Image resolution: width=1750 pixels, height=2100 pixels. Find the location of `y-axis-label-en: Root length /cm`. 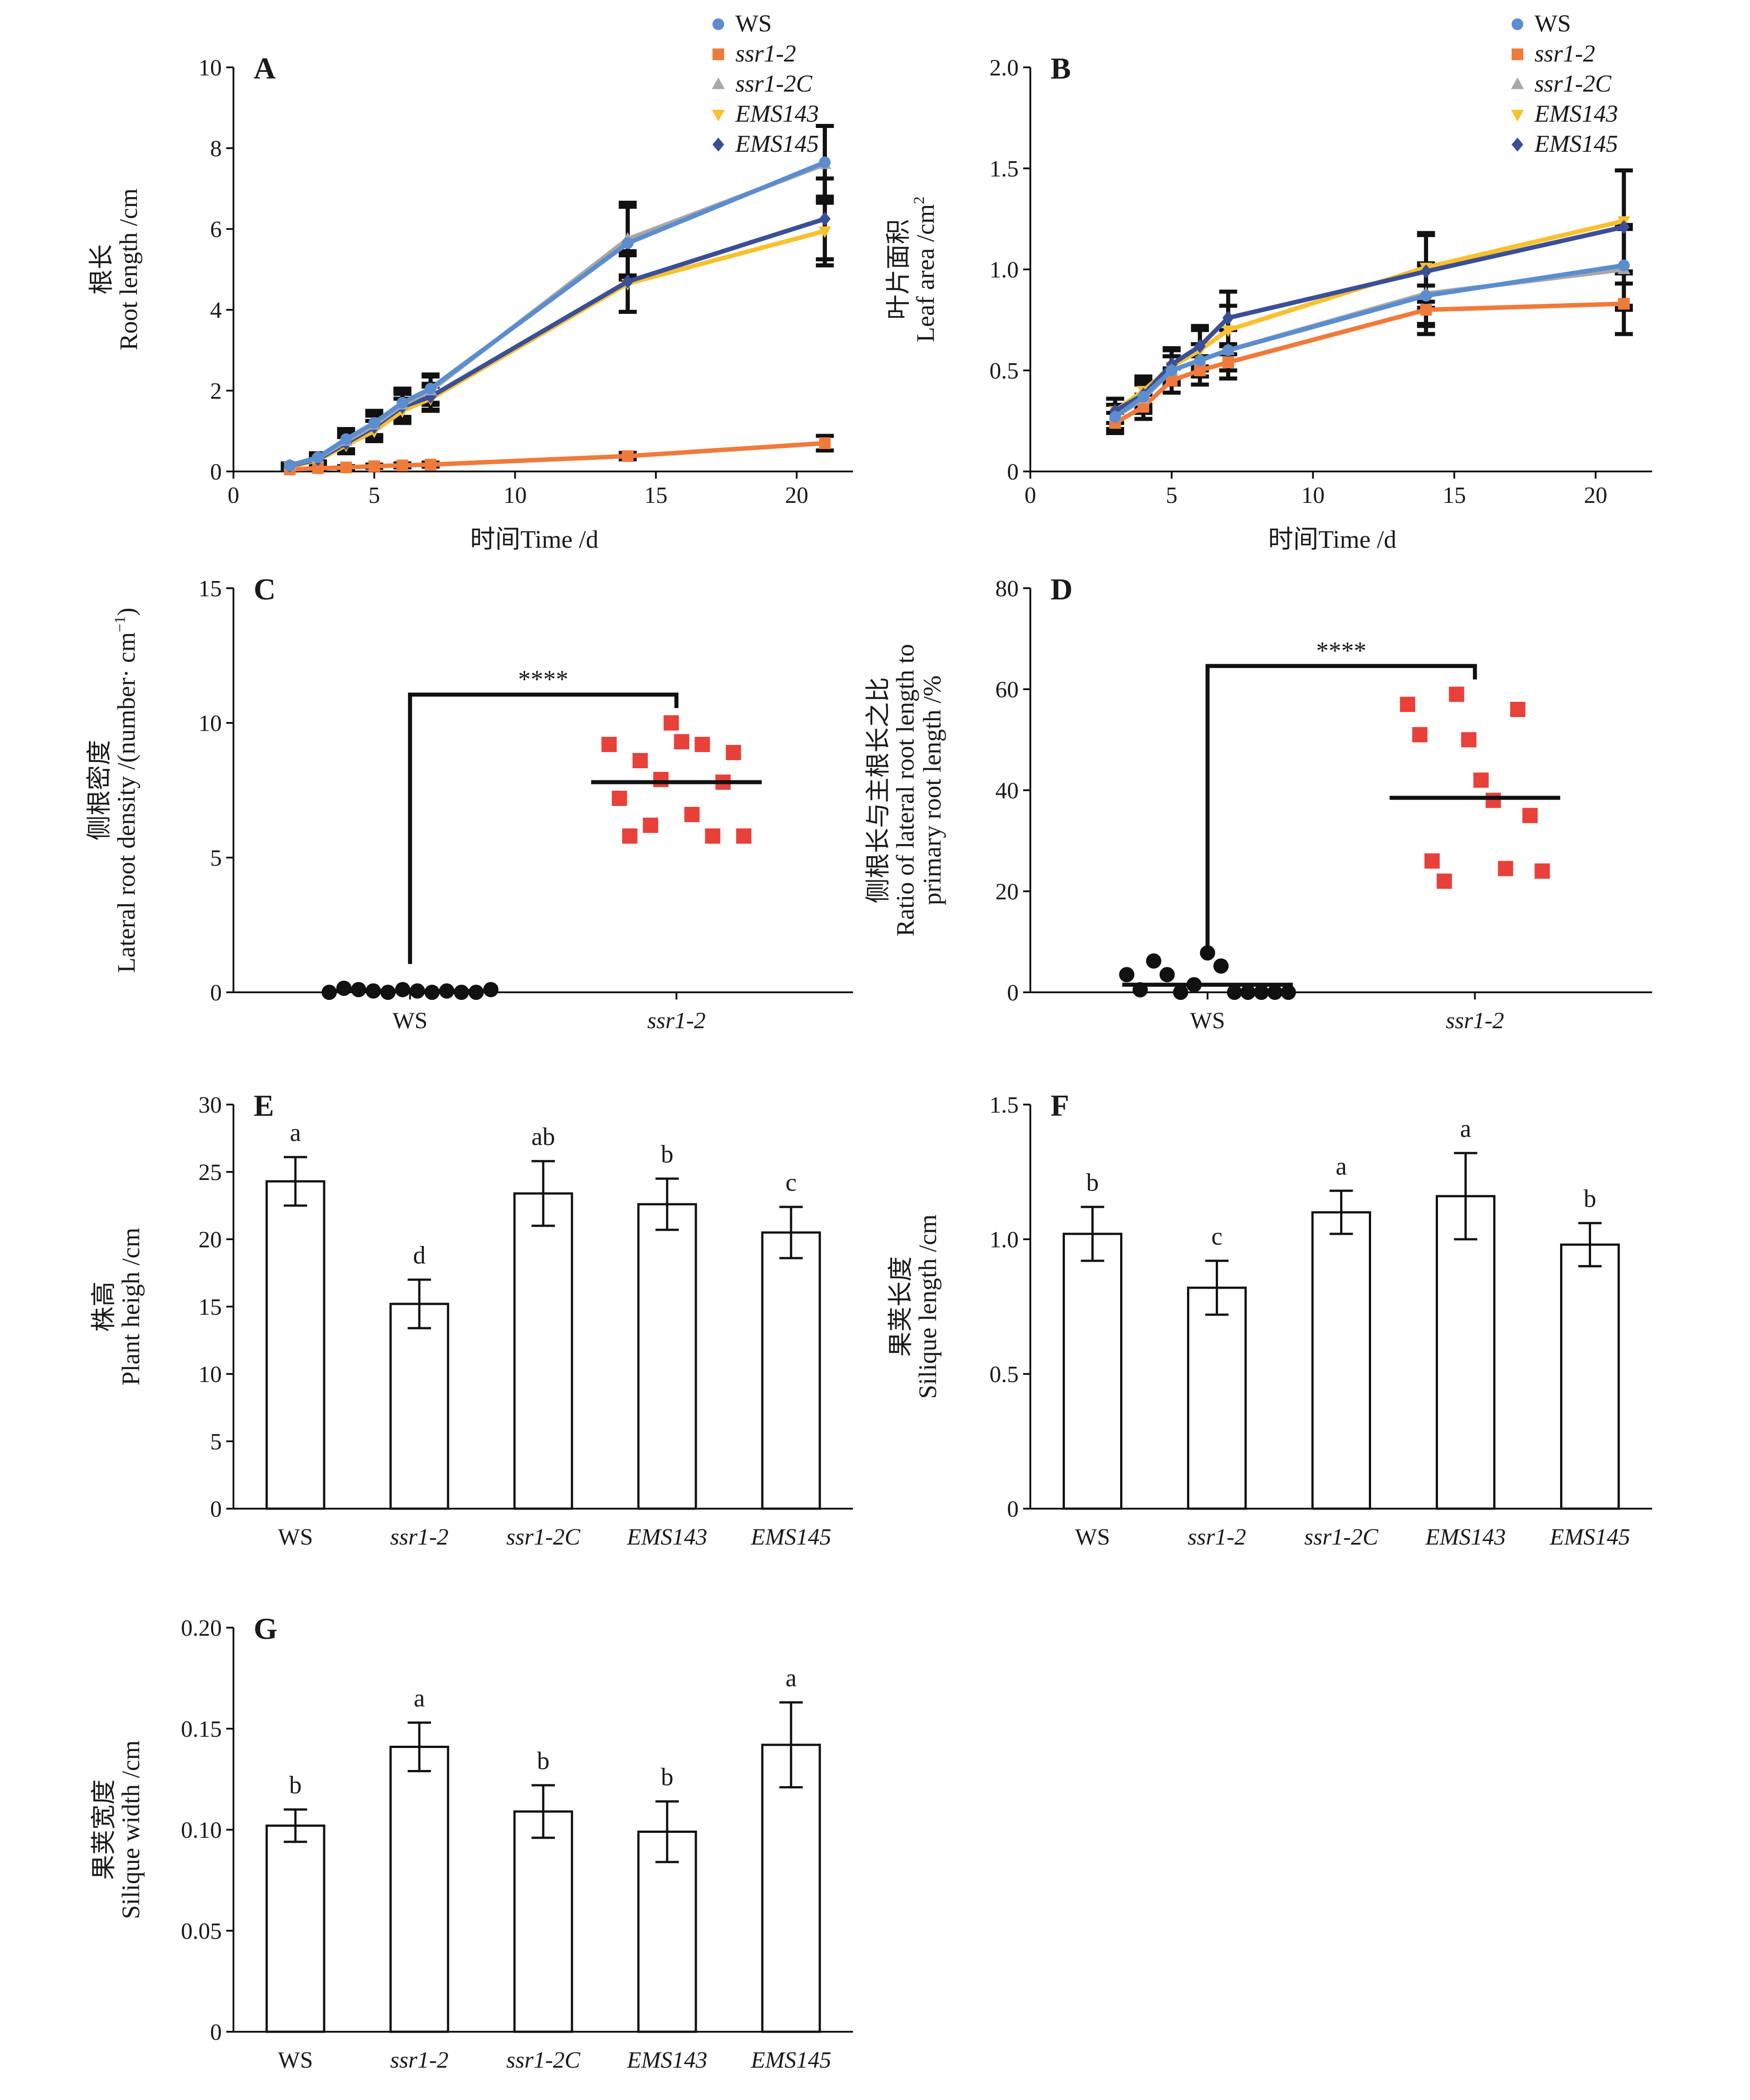

y-axis-label-en: Root length /cm is located at coordinates (129, 270).